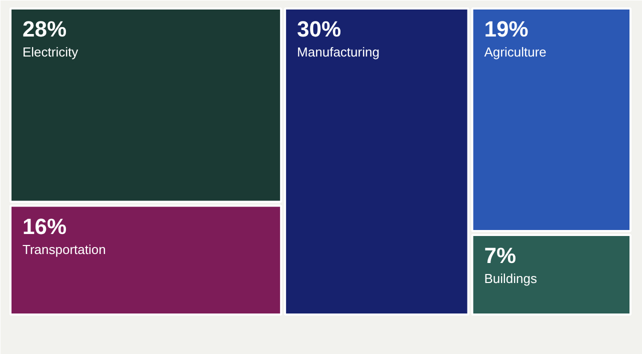  What do you see at coordinates (44, 226) in the screenshot?
I see `data-label: 16%` at bounding box center [44, 226].